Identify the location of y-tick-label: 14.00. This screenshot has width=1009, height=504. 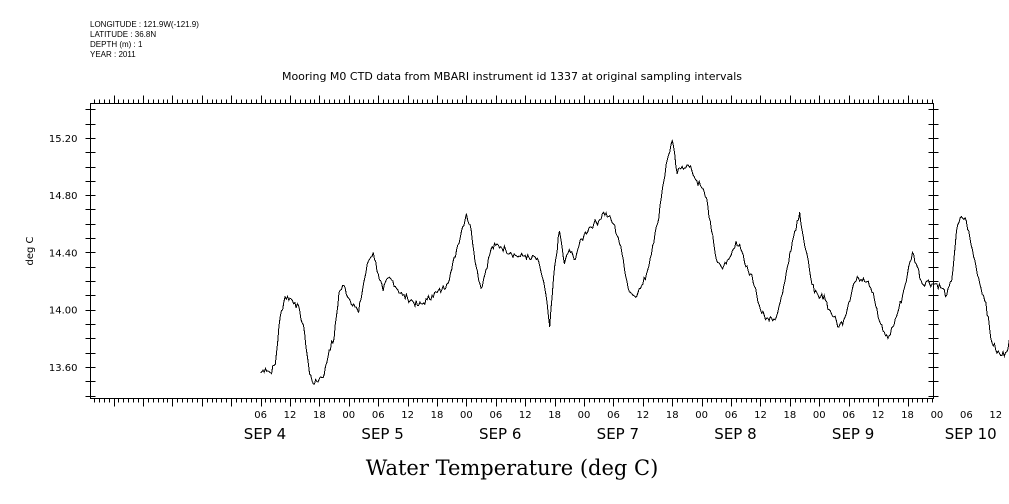
(63, 311).